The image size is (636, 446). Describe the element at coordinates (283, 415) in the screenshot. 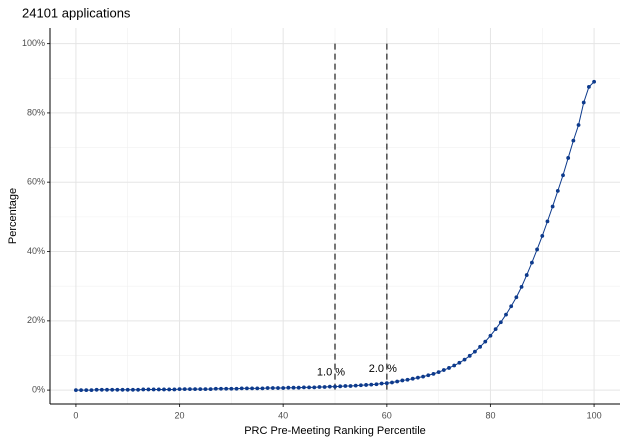

I see `x-tick-label: 40` at that location.